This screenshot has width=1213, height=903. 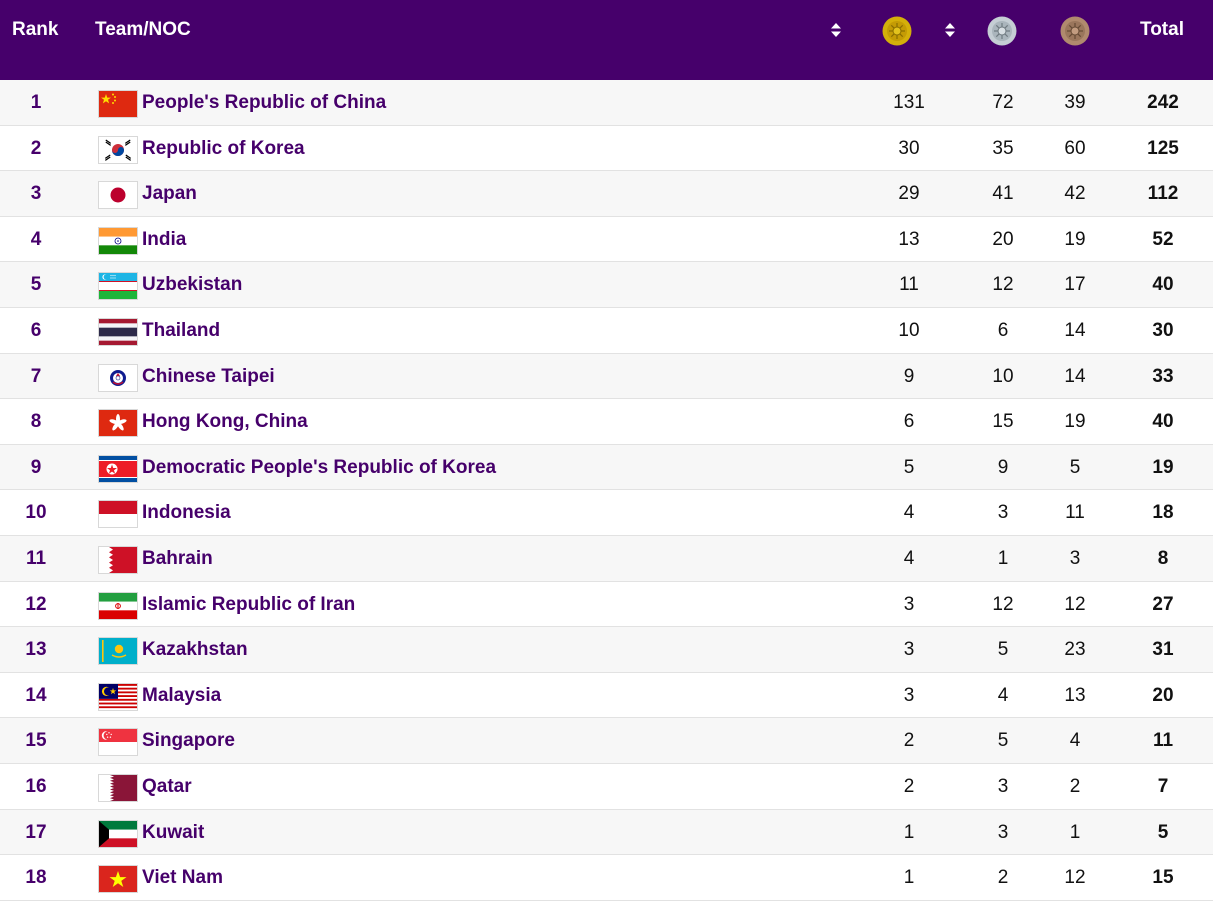 What do you see at coordinates (188, 741) in the screenshot?
I see `team-name-link: Singapore` at bounding box center [188, 741].